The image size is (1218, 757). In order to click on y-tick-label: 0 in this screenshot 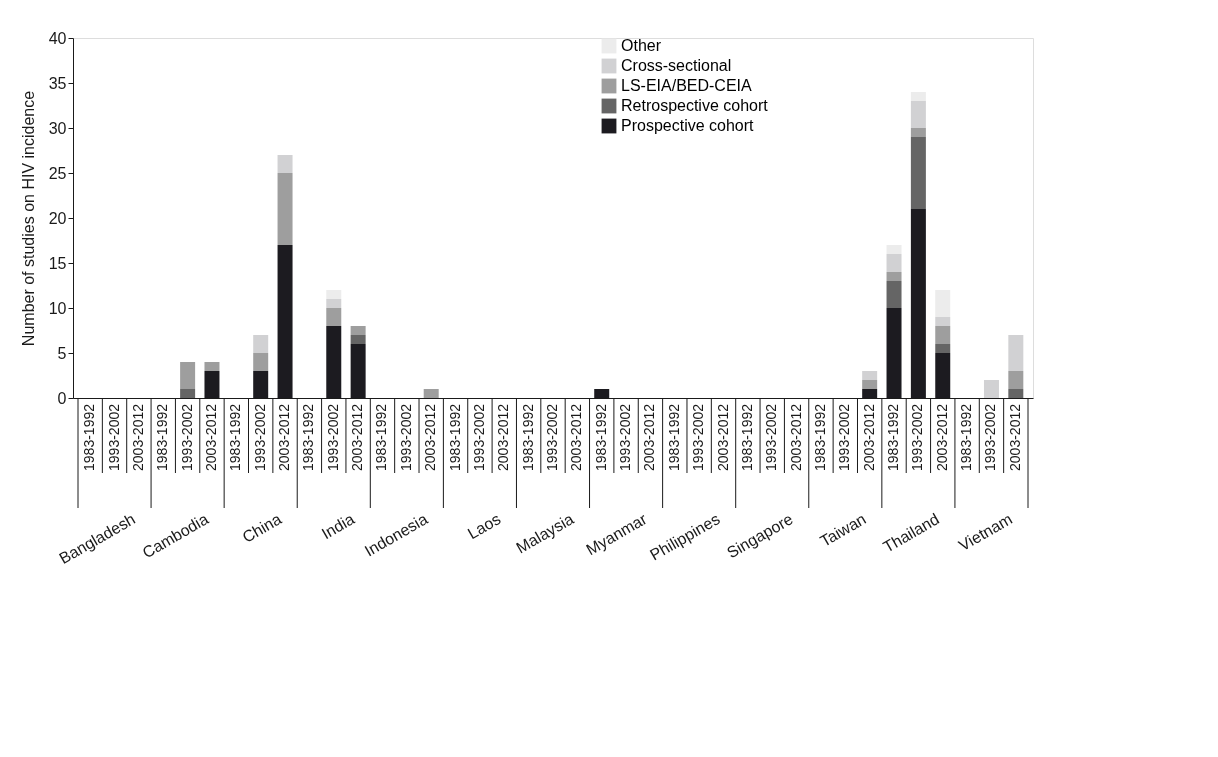, I will do `click(62, 398)`.